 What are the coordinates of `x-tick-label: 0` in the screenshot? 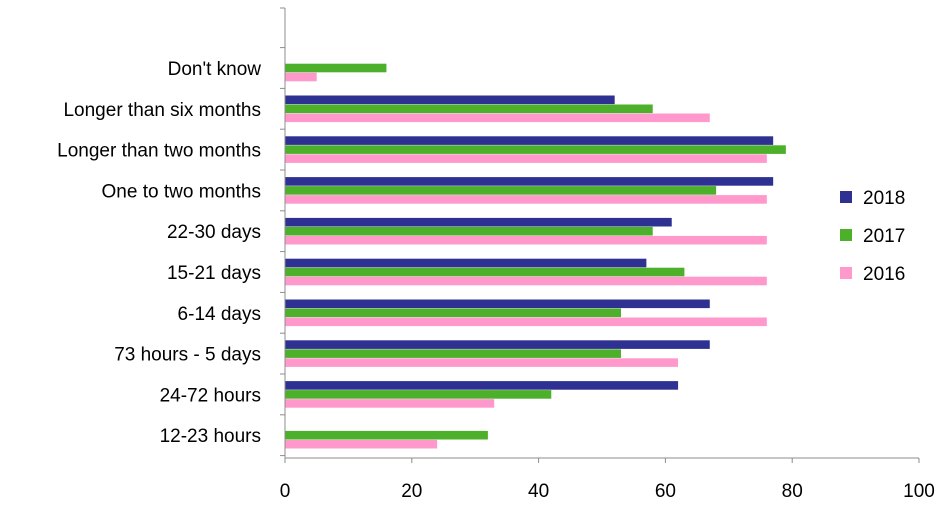 It's located at (285, 491).